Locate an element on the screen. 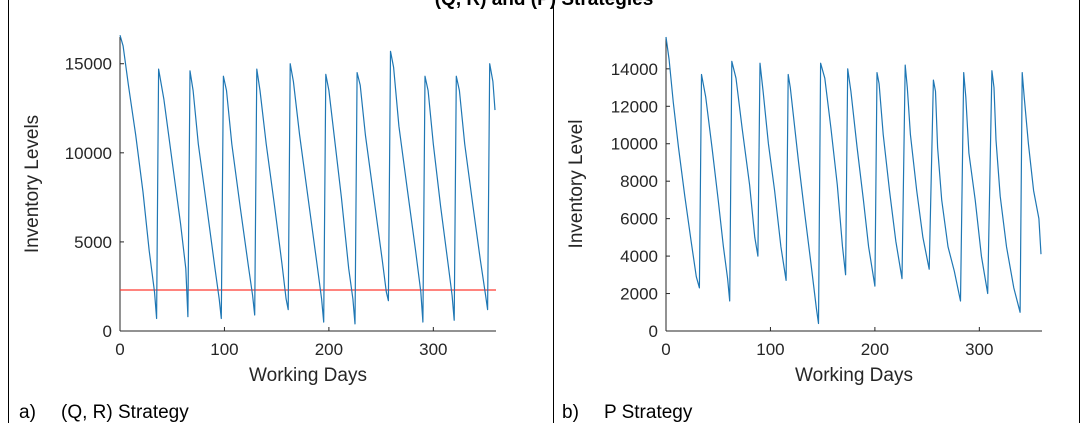  caption-panel-a: a) (Q, R) Strategy is located at coordinates (104, 413).